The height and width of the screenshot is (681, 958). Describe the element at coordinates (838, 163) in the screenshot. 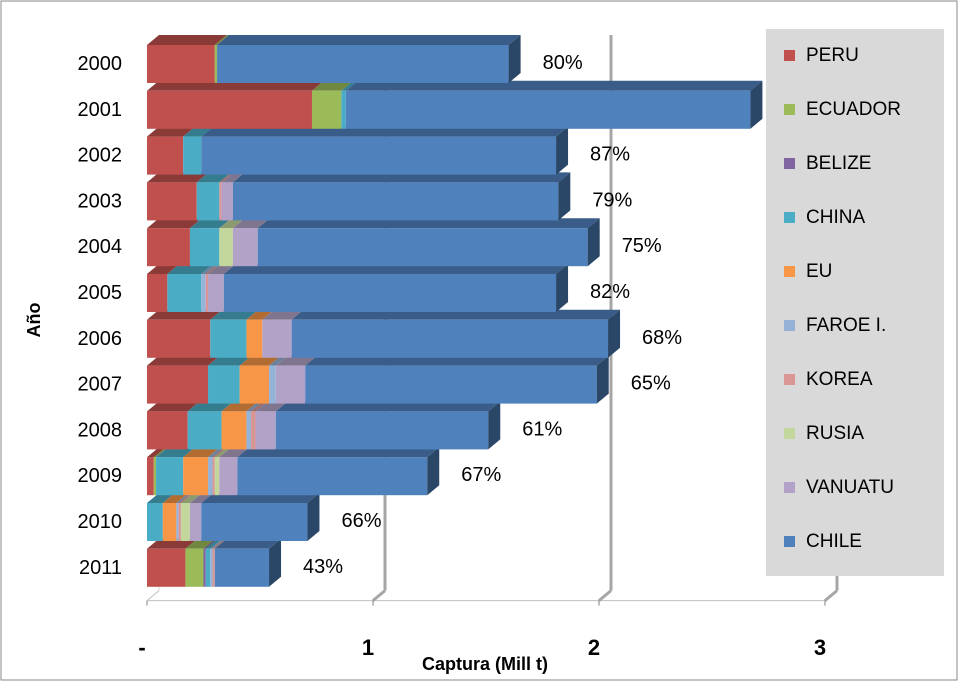

I see `legend-label: BELIZE` at that location.